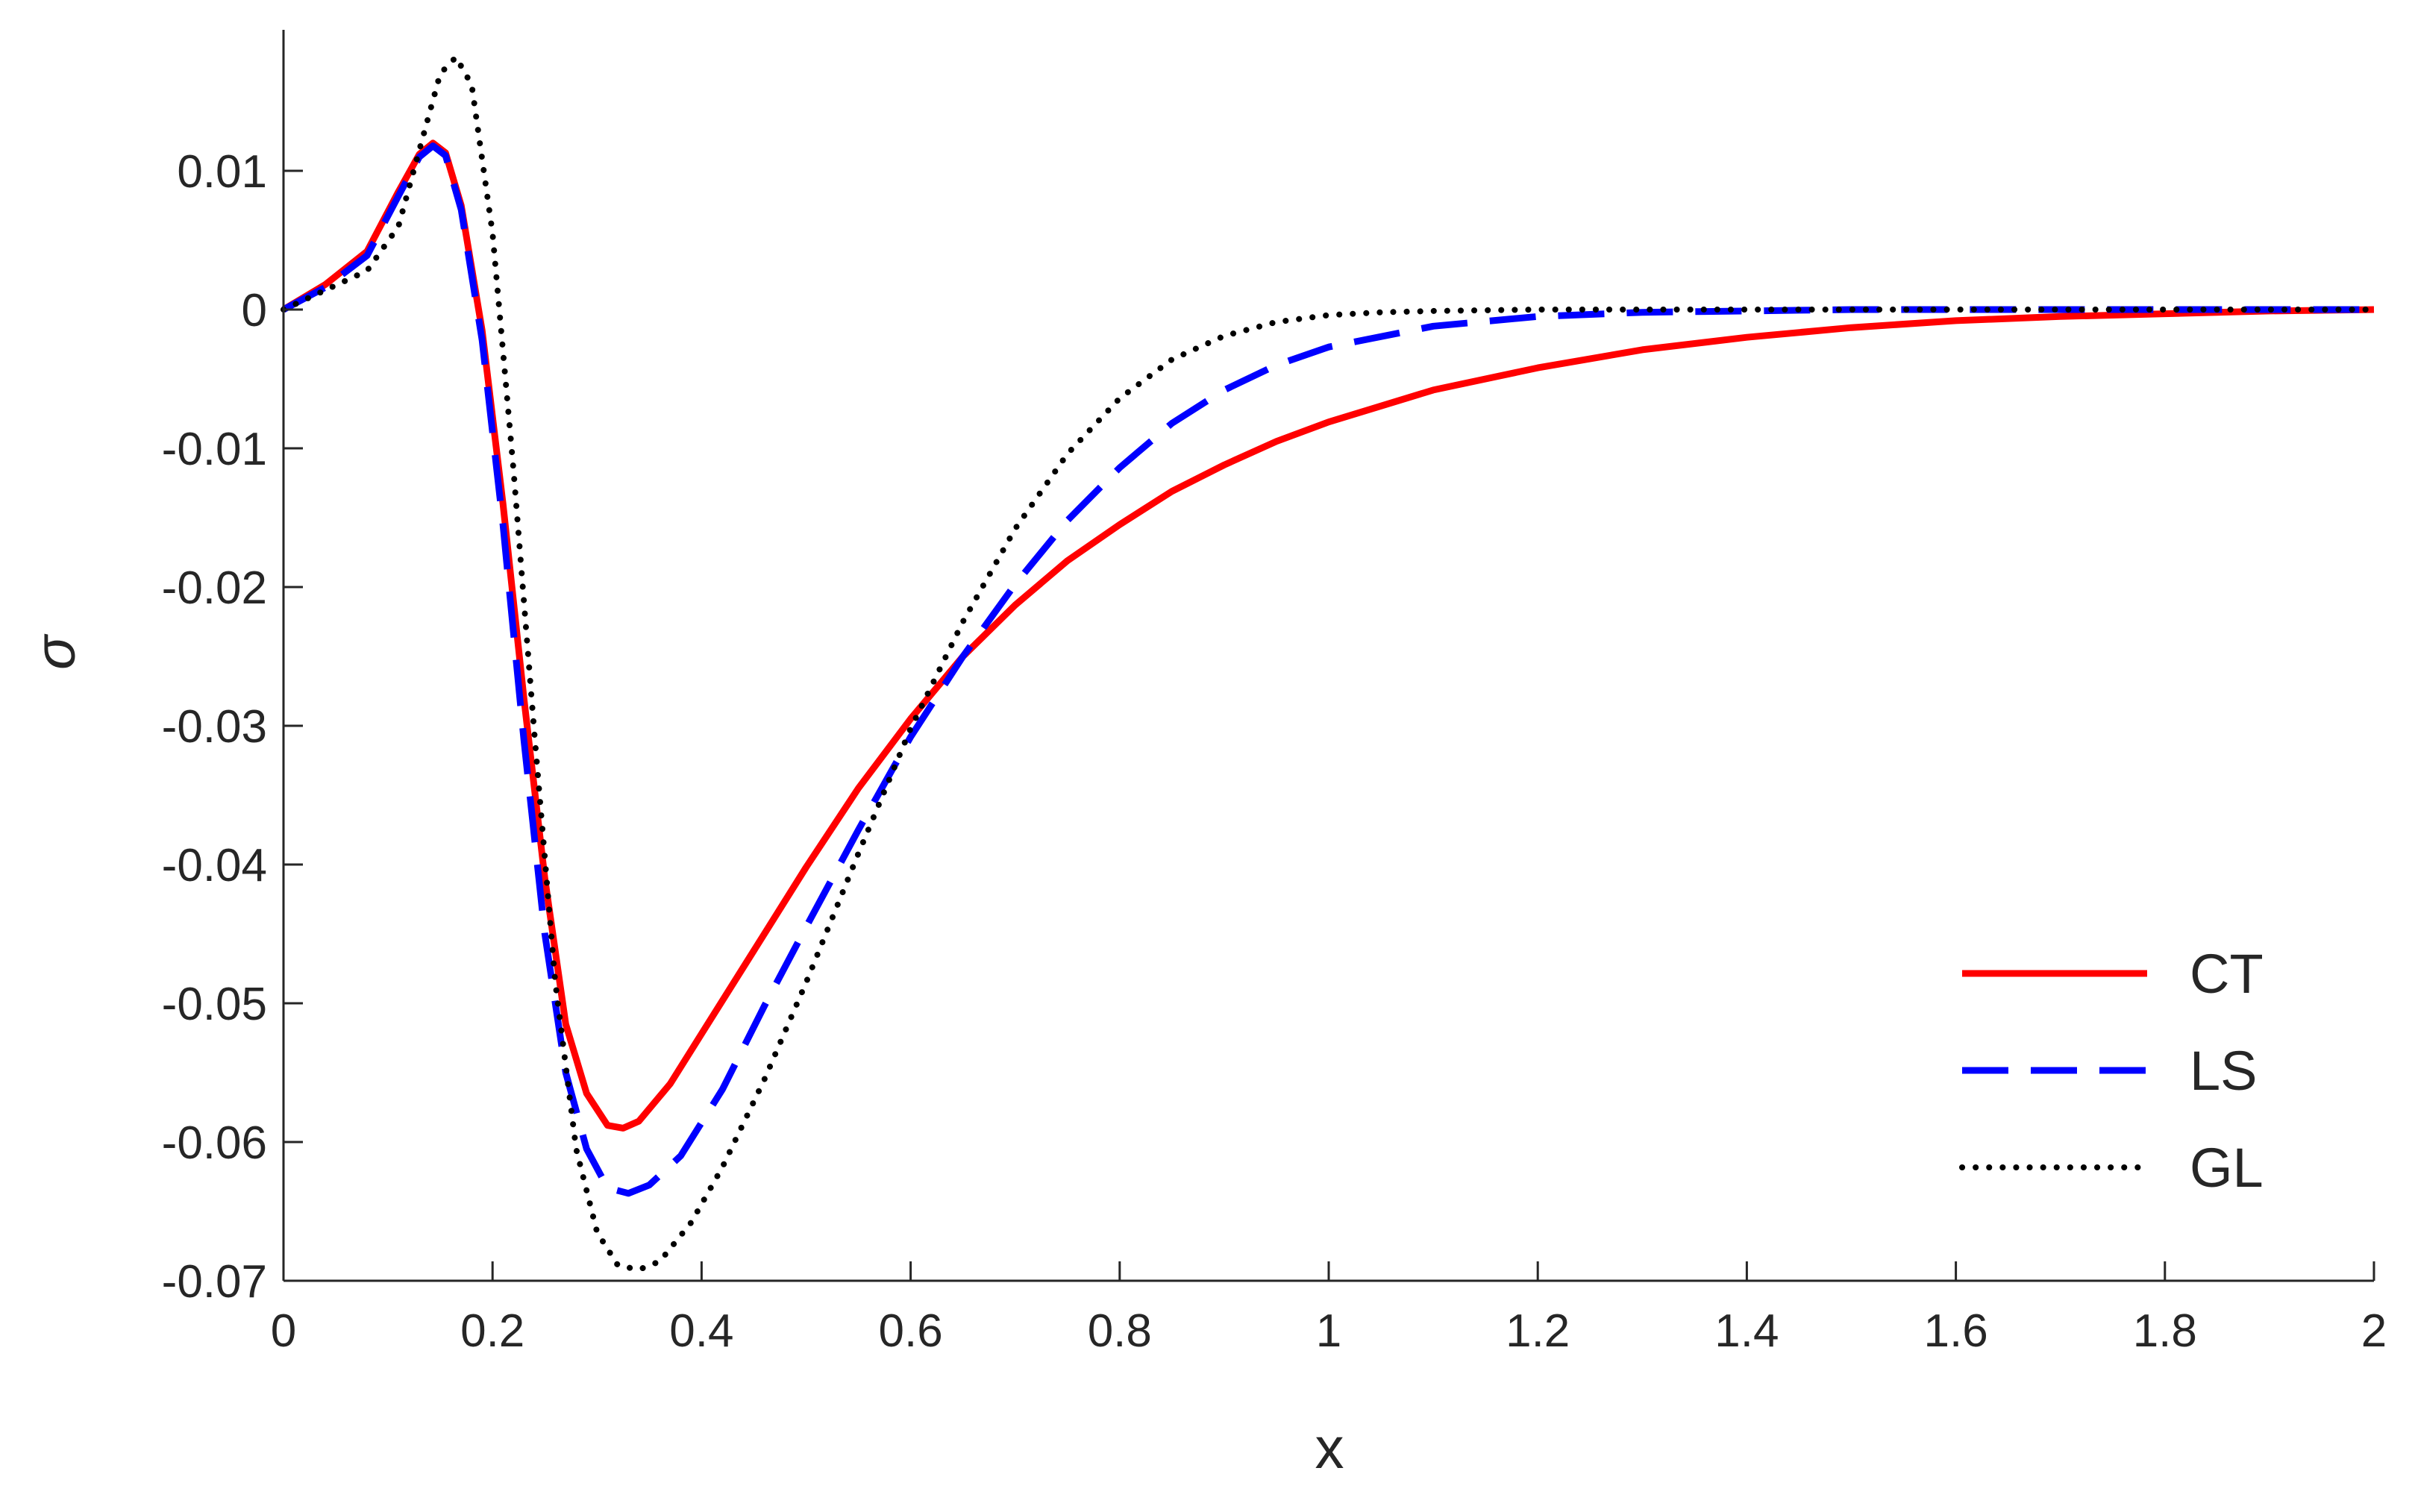 The height and width of the screenshot is (1512, 2412). I want to click on x-tick-label: 0.2, so click(492, 1331).